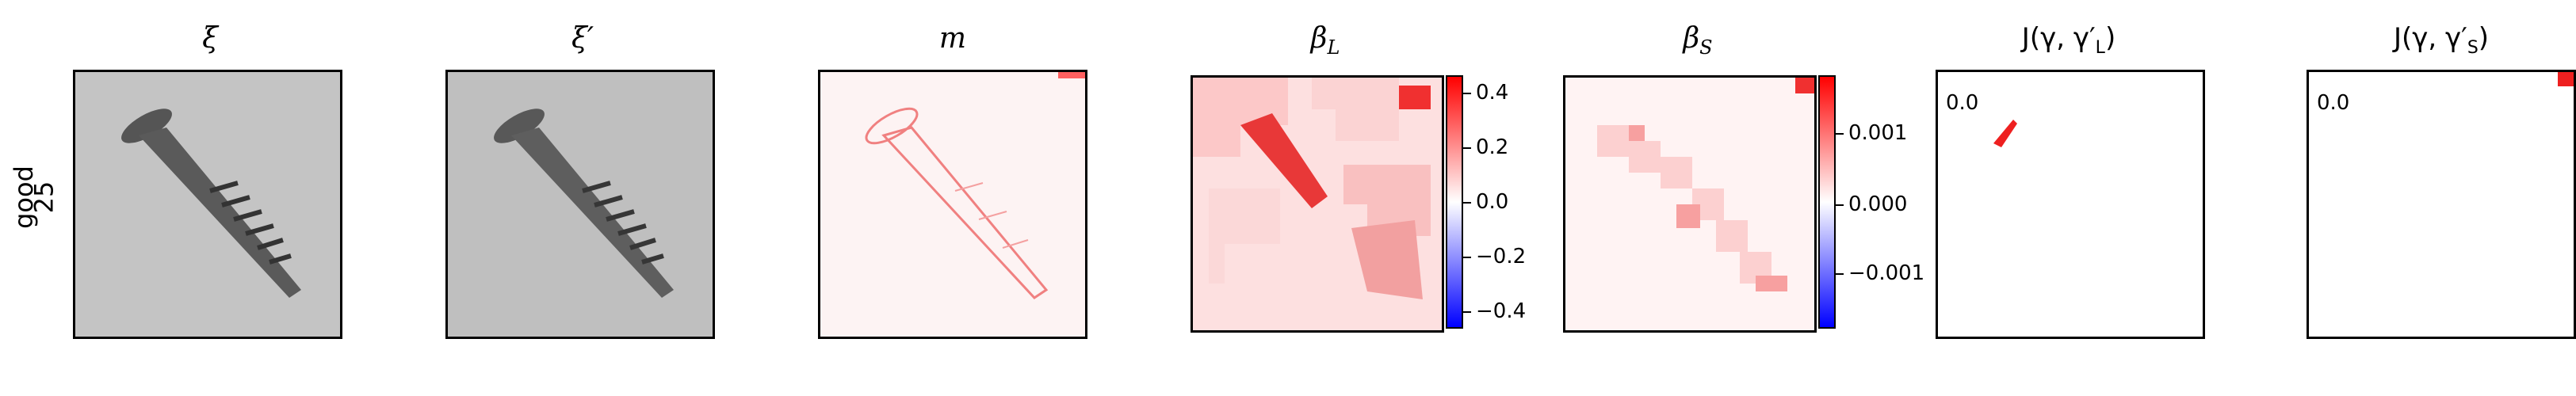  What do you see at coordinates (1325, 40) in the screenshot?
I see `title-beta-L: βL` at bounding box center [1325, 40].